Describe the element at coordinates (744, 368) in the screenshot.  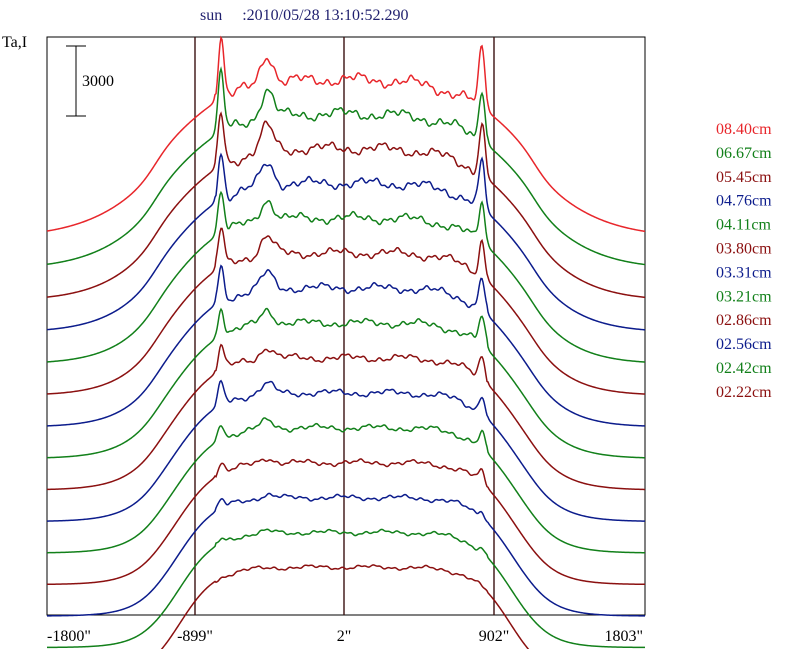
I see `legend-entry-02.42cm: 02.42cm` at that location.